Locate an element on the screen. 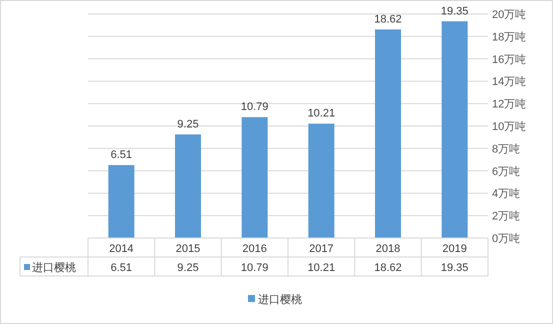 The width and height of the screenshot is (553, 324). y-tick-label: 10万吨 is located at coordinates (509, 126).